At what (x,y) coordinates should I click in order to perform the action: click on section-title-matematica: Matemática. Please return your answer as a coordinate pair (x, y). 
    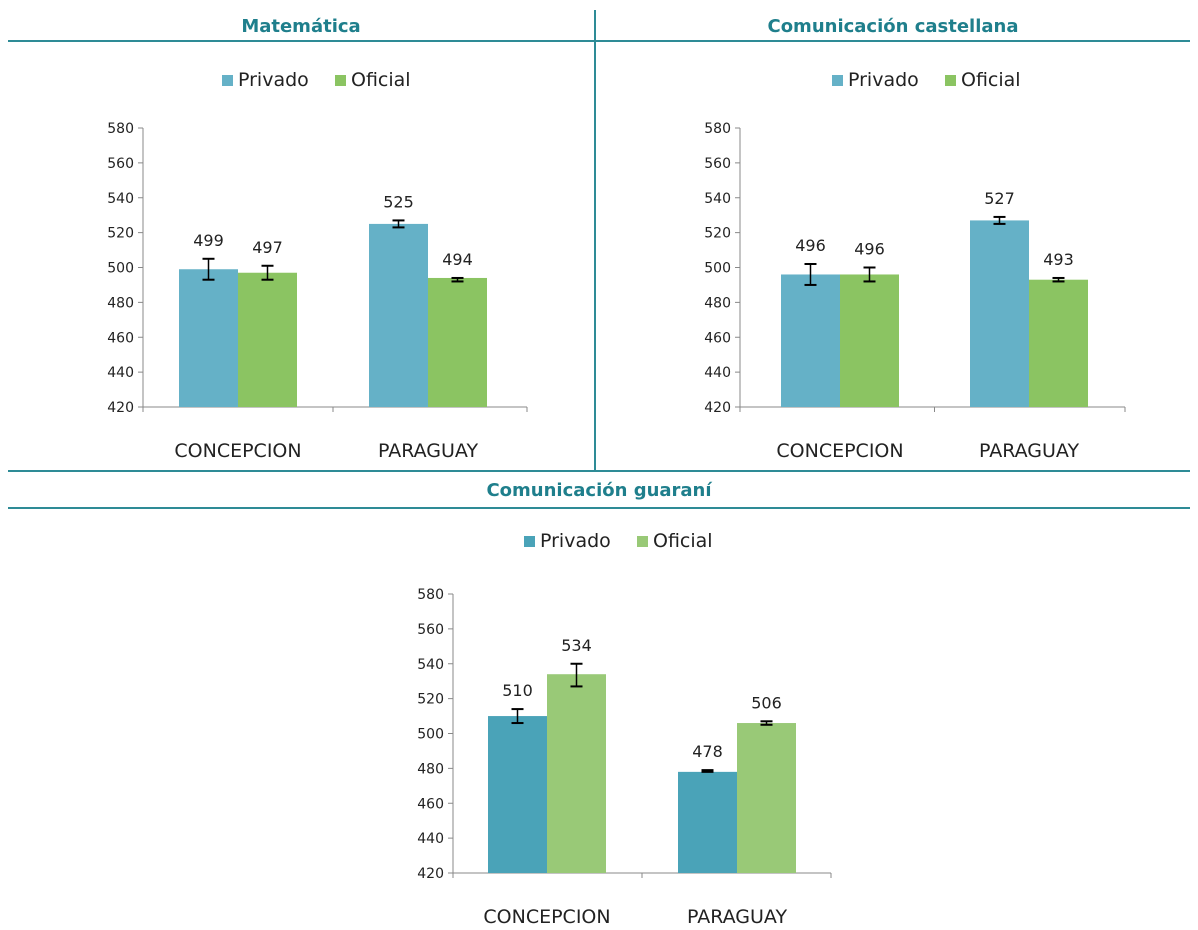
    Looking at the image, I should click on (301, 26).